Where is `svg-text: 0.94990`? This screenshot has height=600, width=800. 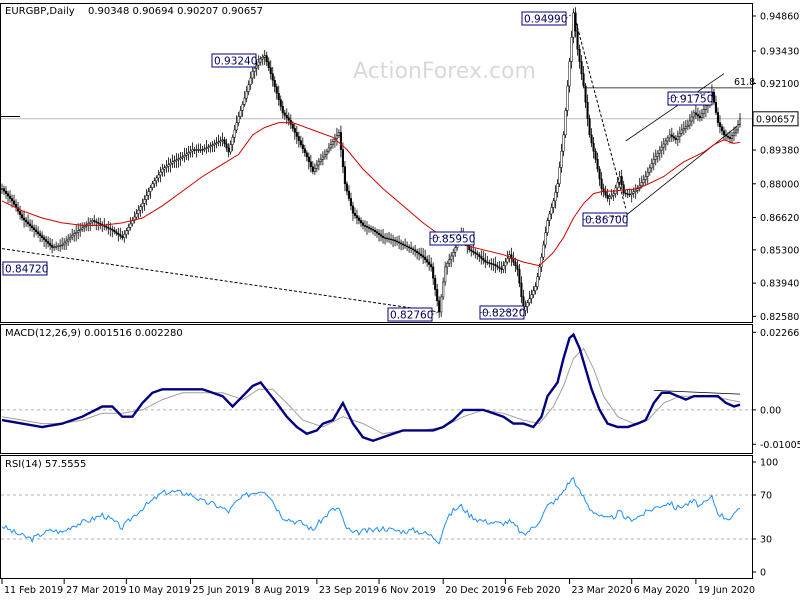
svg-text: 0.94990 is located at coordinates (545, 20).